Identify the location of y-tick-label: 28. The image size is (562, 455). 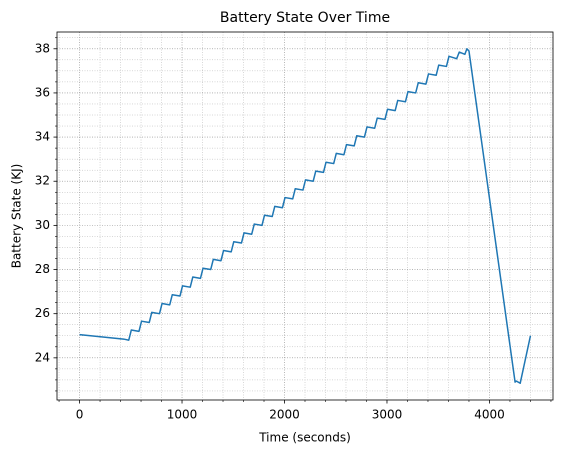
(42, 269).